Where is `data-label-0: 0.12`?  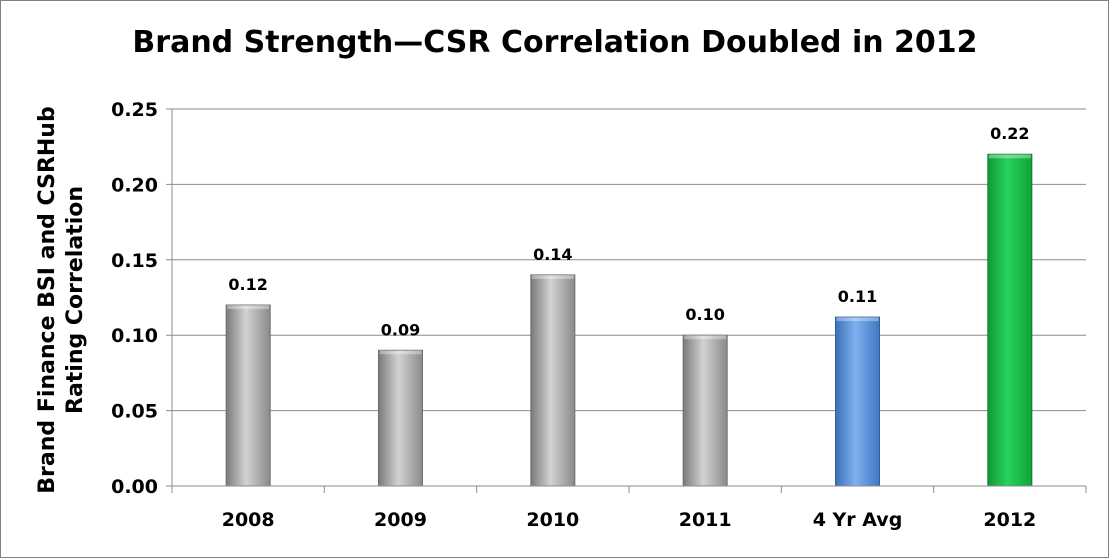 data-label-0: 0.12 is located at coordinates (247, 284).